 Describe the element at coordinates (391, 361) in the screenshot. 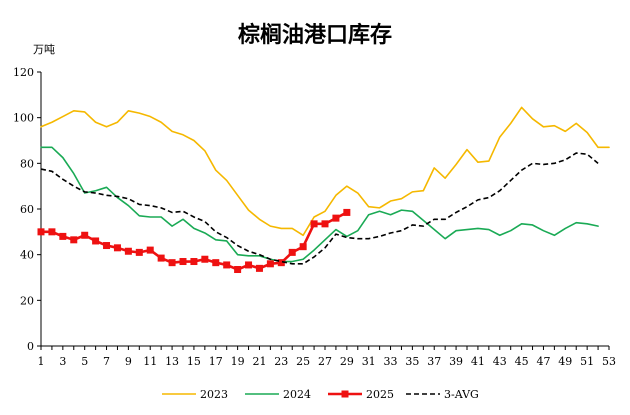

I see `x-tick-label: 33` at that location.